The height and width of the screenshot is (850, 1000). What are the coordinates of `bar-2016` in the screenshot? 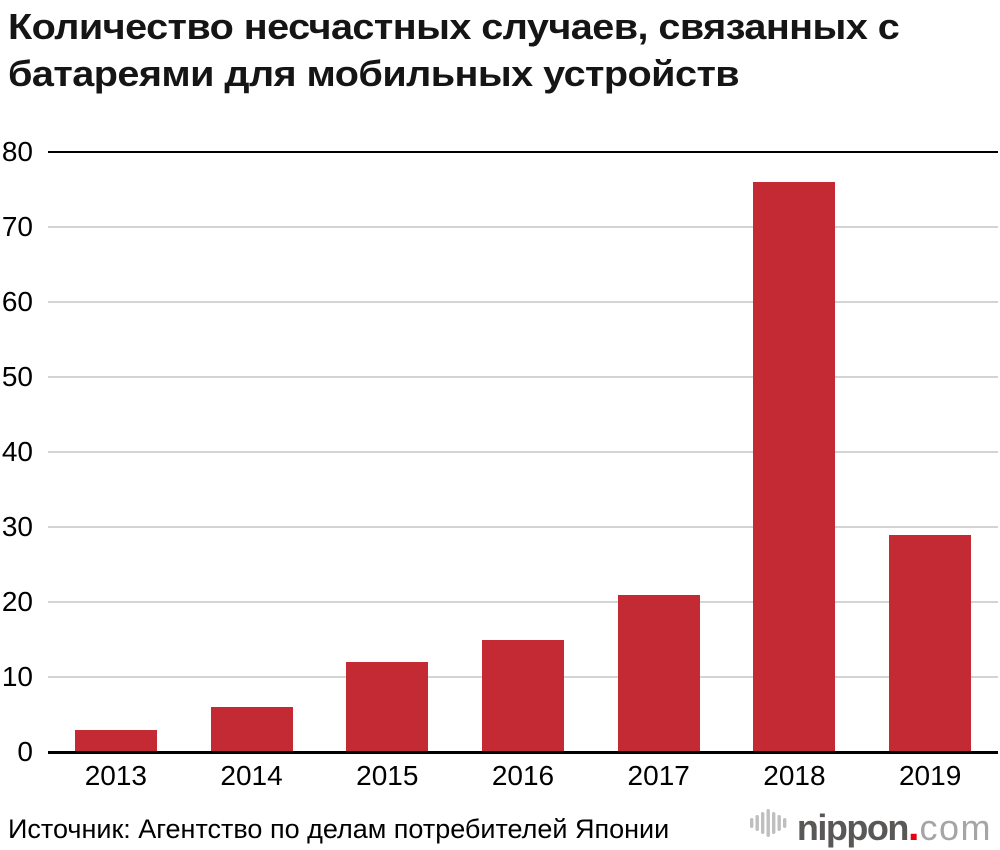 It's located at (523, 695).